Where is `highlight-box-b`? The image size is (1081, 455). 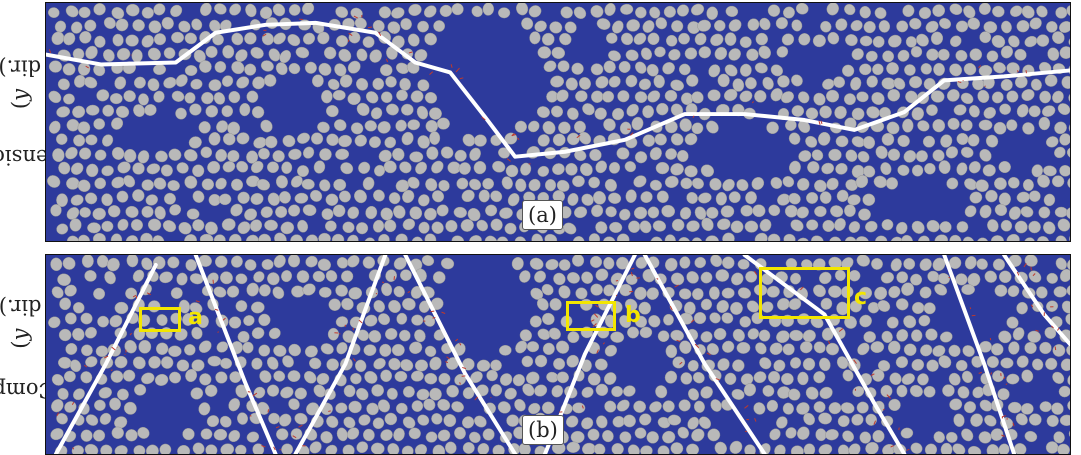
highlight-box-b is located at coordinates (591, 316).